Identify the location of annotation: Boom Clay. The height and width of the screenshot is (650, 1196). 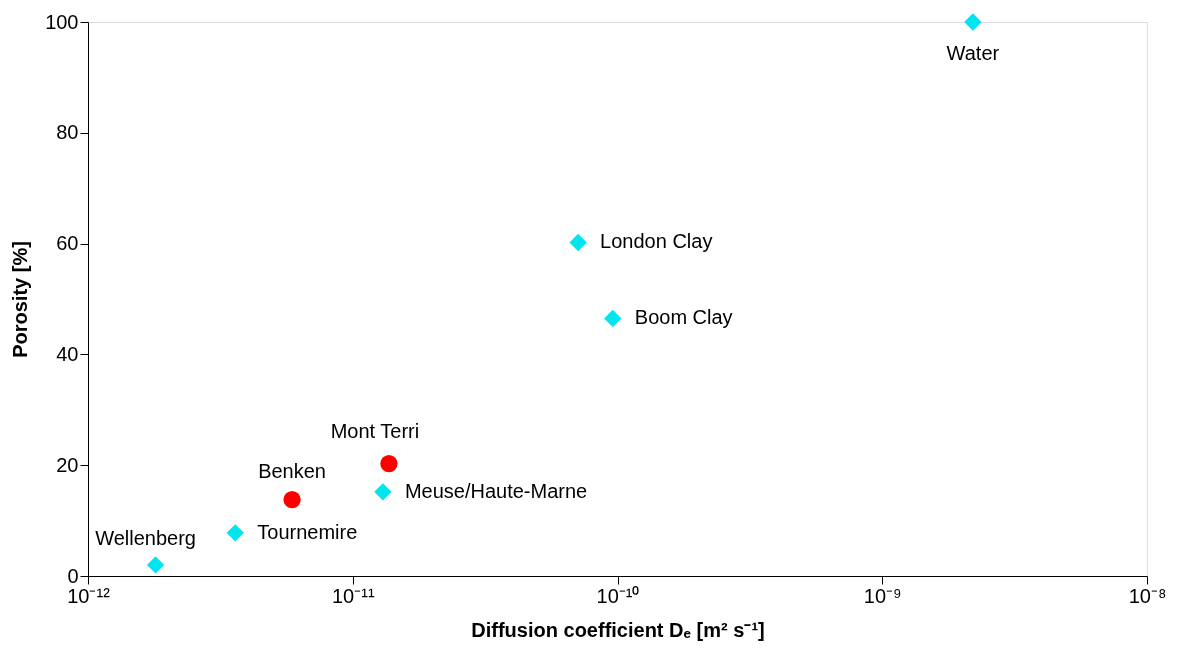
(683, 317).